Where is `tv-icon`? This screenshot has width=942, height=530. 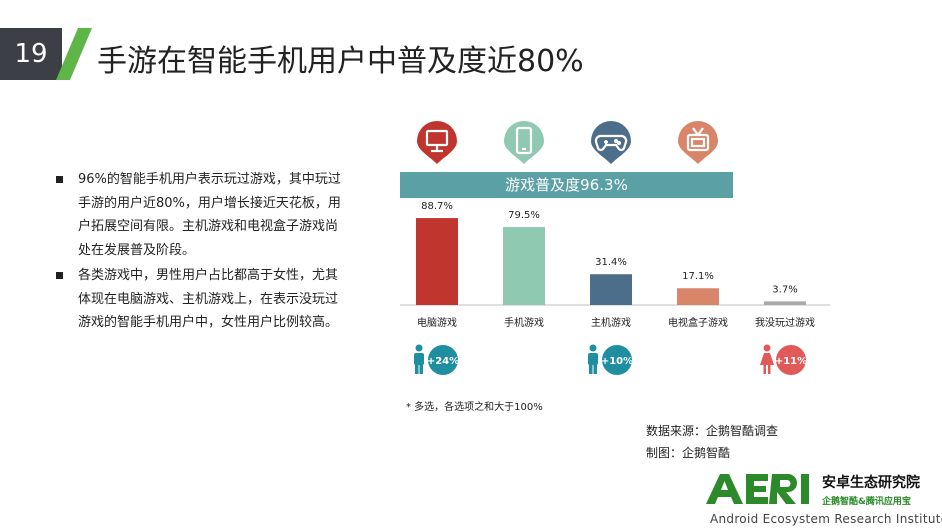
tv-icon is located at coordinates (698, 142).